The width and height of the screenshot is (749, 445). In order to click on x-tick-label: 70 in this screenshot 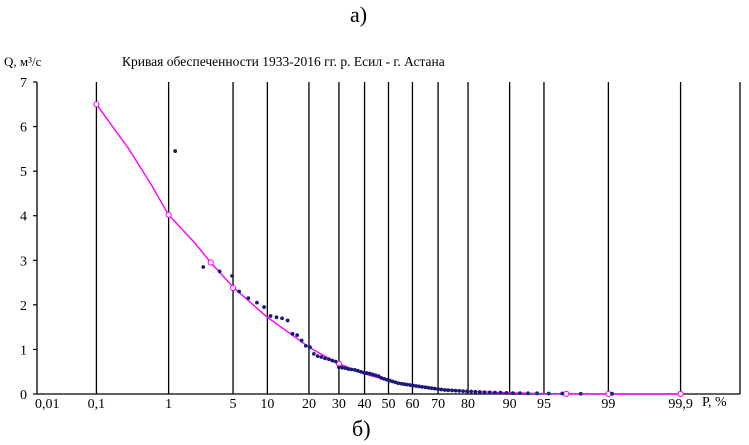, I will do `click(438, 404)`.